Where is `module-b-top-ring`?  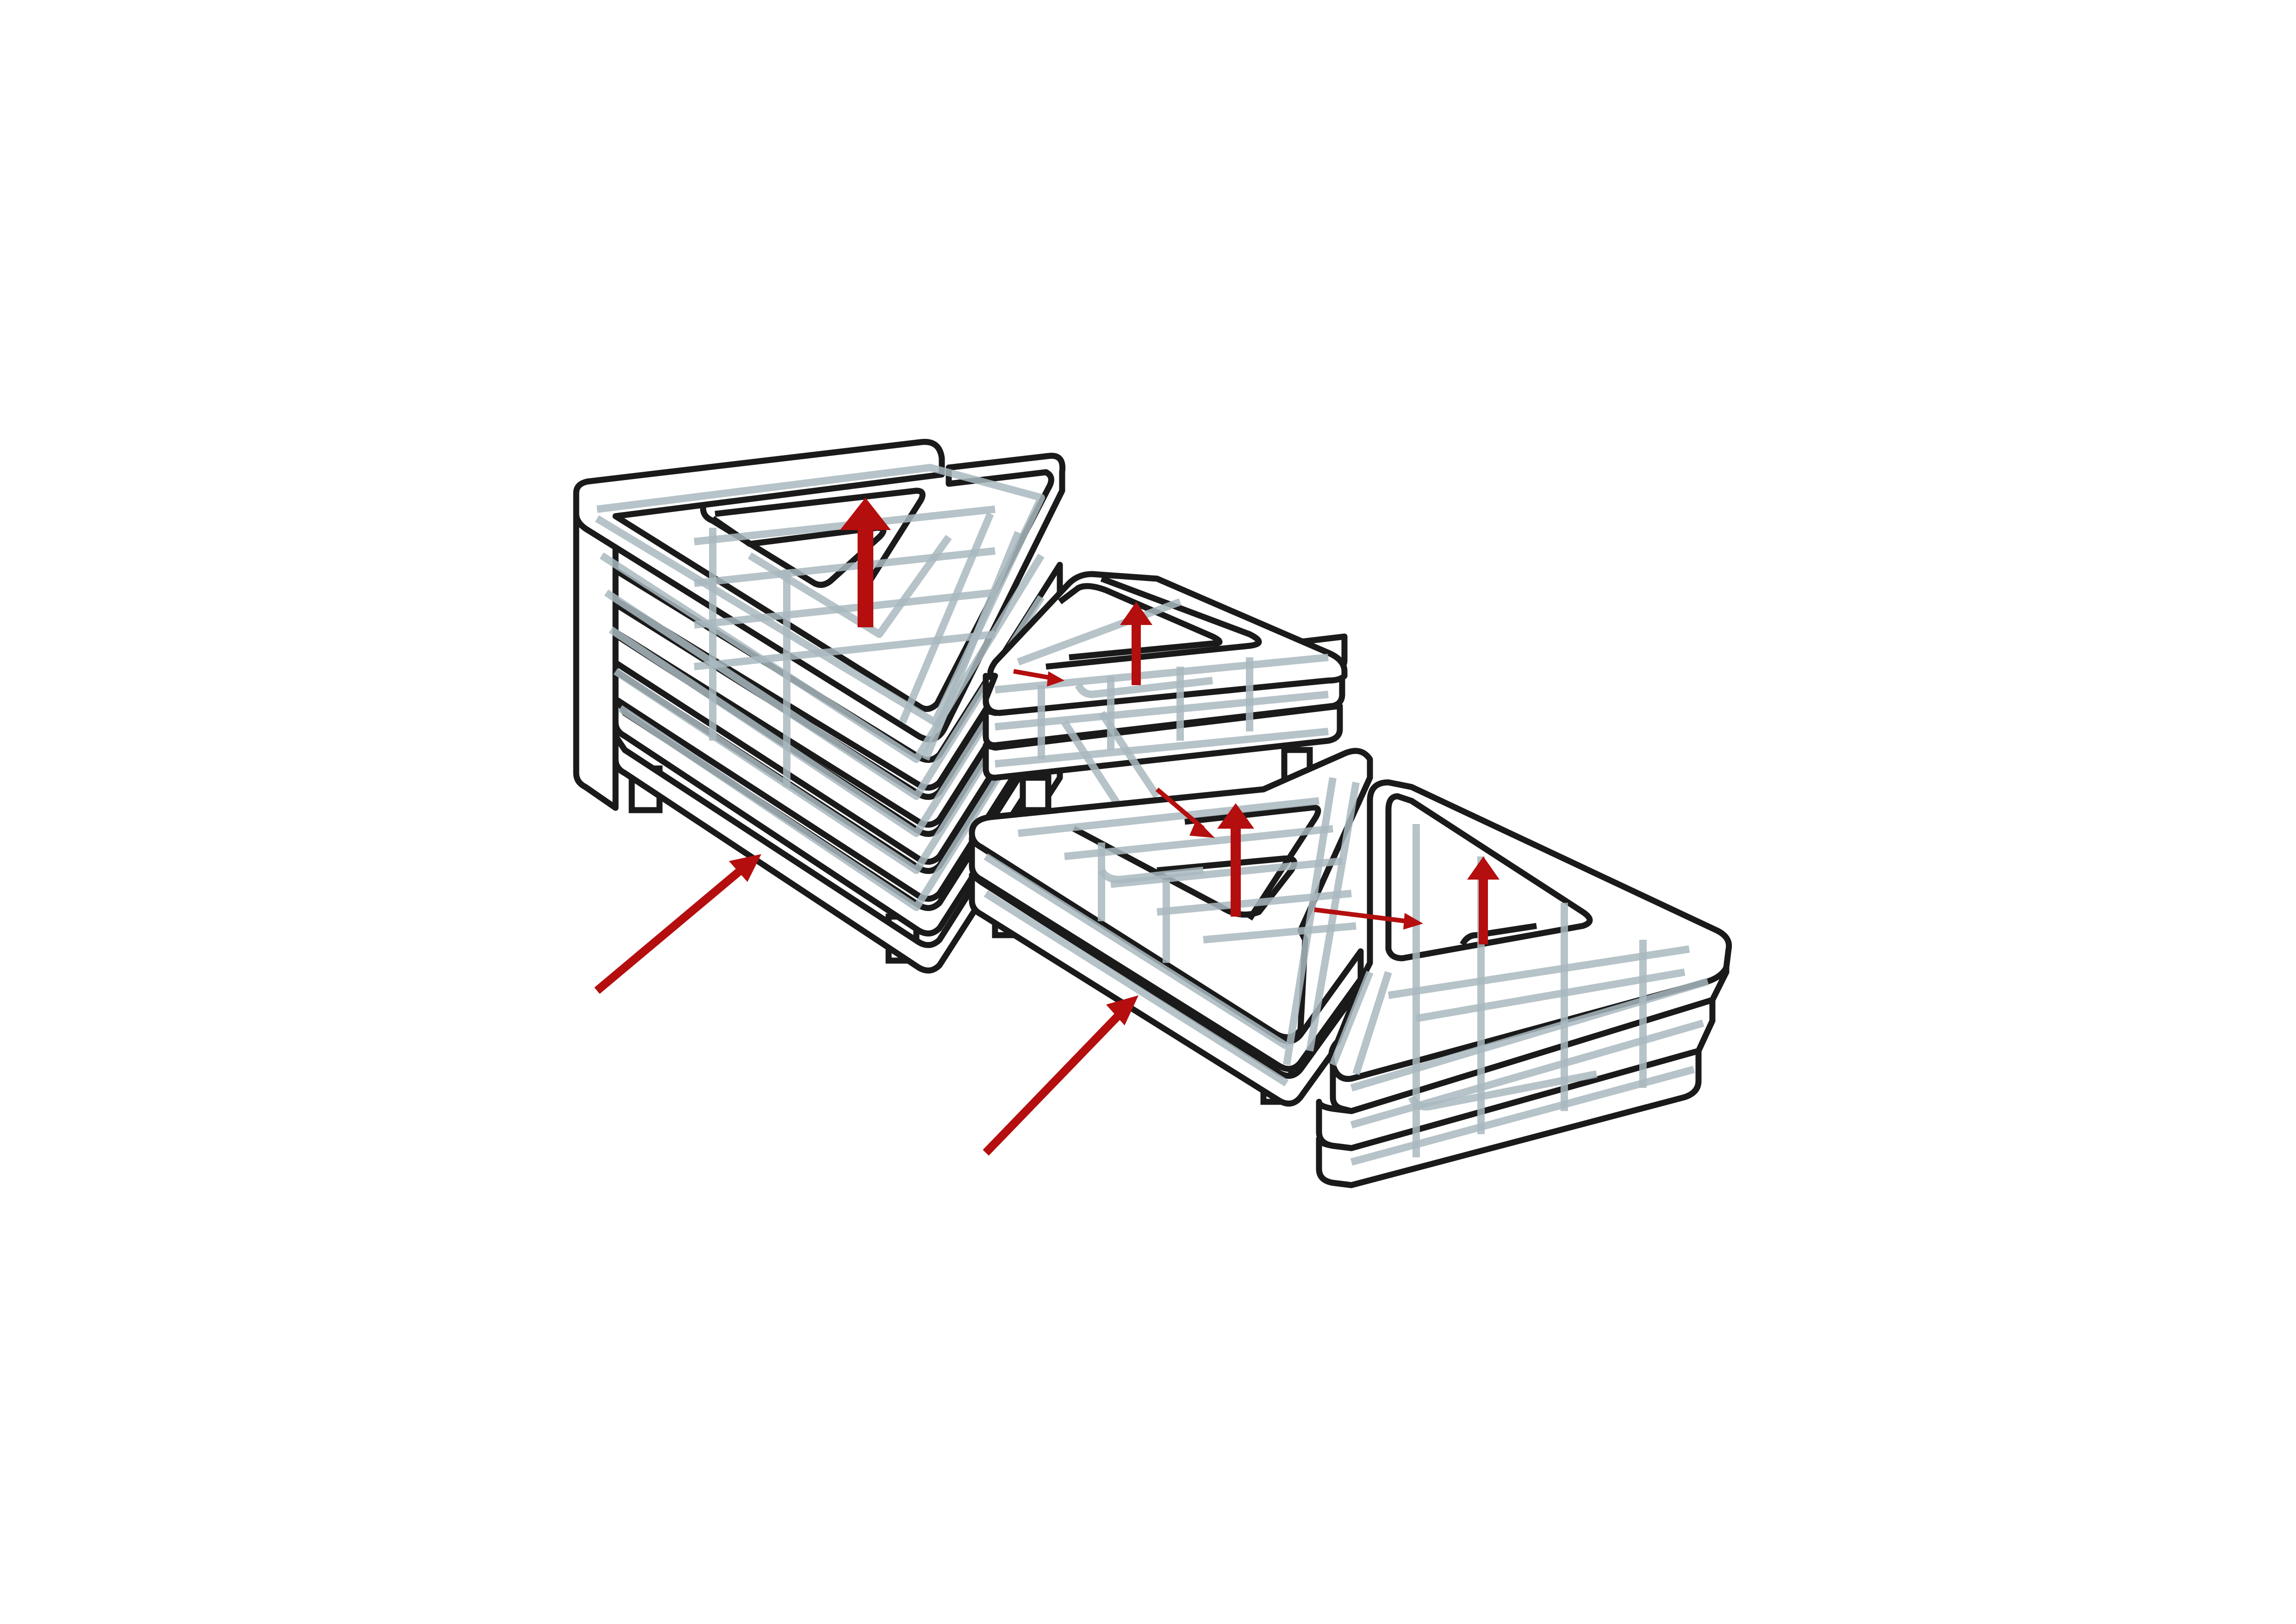 module-b-top-ring is located at coordinates (1165, 643).